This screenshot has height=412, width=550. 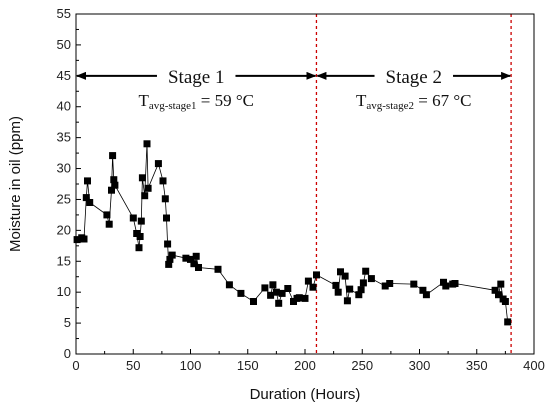 What do you see at coordinates (534, 365) in the screenshot?
I see `x-tick-label: 400` at bounding box center [534, 365].